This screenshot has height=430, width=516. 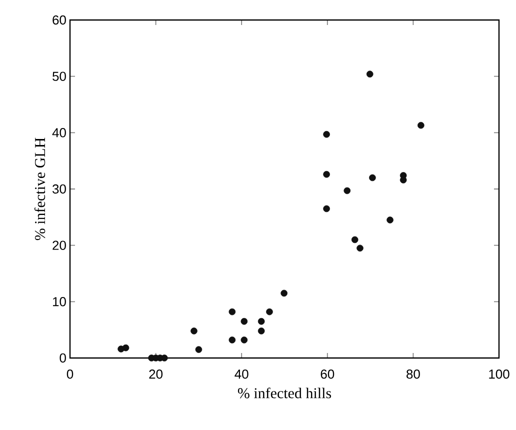 I want to click on y-tick-label: 60, so click(x=59, y=20).